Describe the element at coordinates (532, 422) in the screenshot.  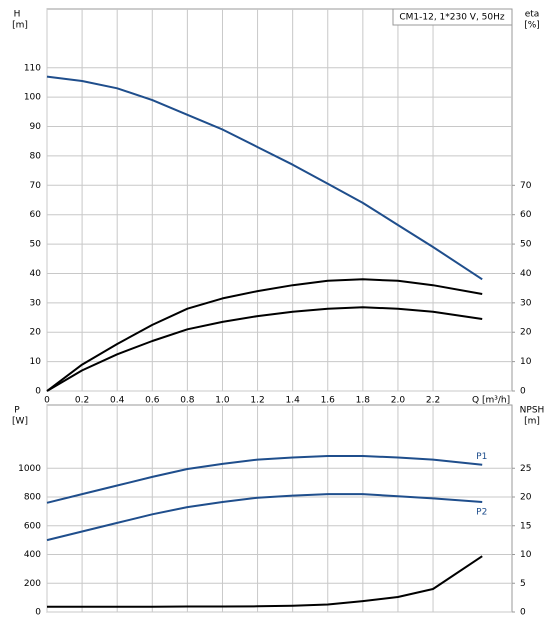
I see `y2-axis-unit: [m]` at that location.